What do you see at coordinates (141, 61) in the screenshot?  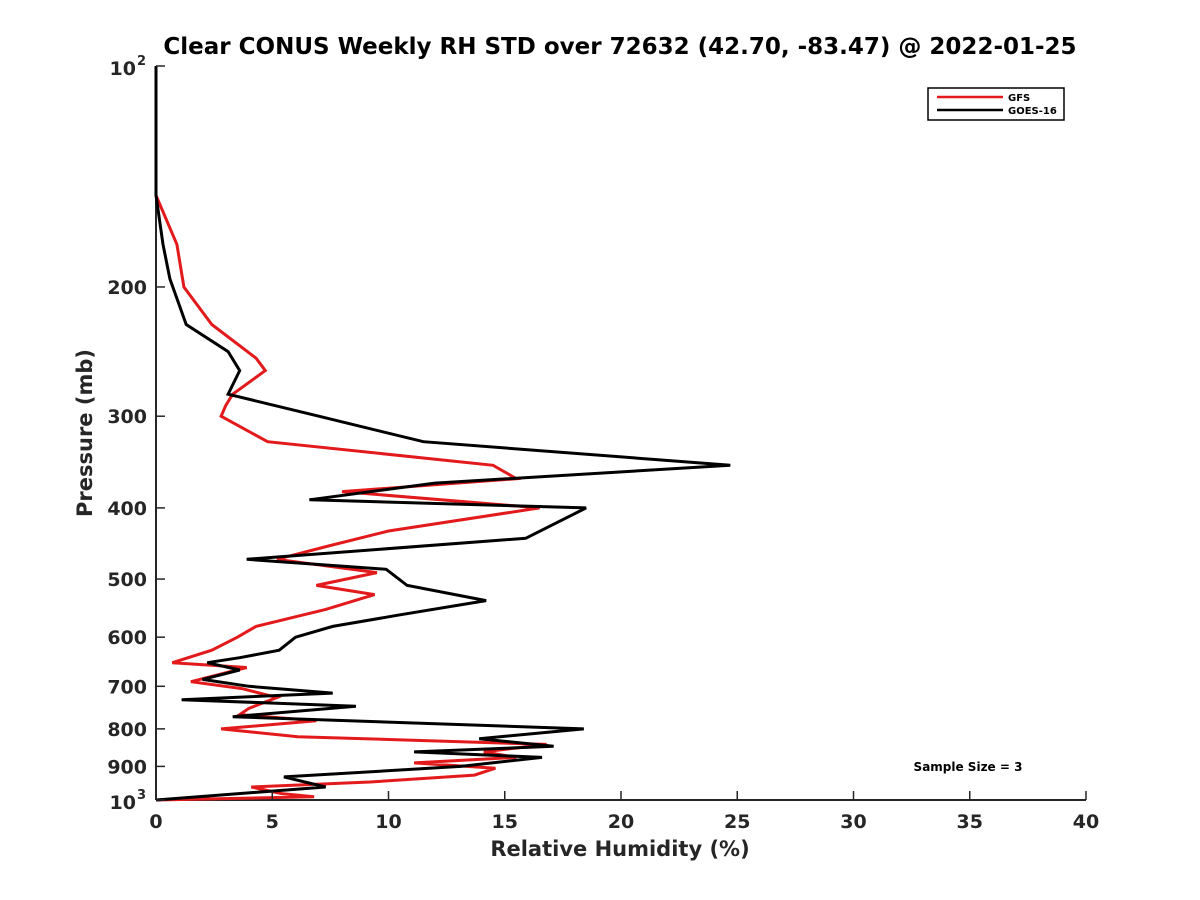 I see `y-tick-exponent: 2` at bounding box center [141, 61].